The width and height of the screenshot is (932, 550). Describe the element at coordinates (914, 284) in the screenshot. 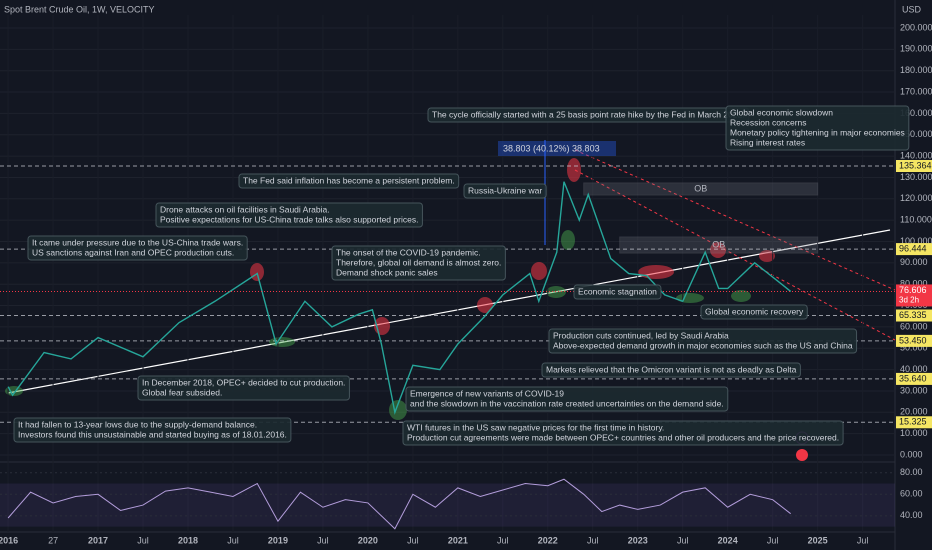

I see `y-tick-label: 80.000` at that location.